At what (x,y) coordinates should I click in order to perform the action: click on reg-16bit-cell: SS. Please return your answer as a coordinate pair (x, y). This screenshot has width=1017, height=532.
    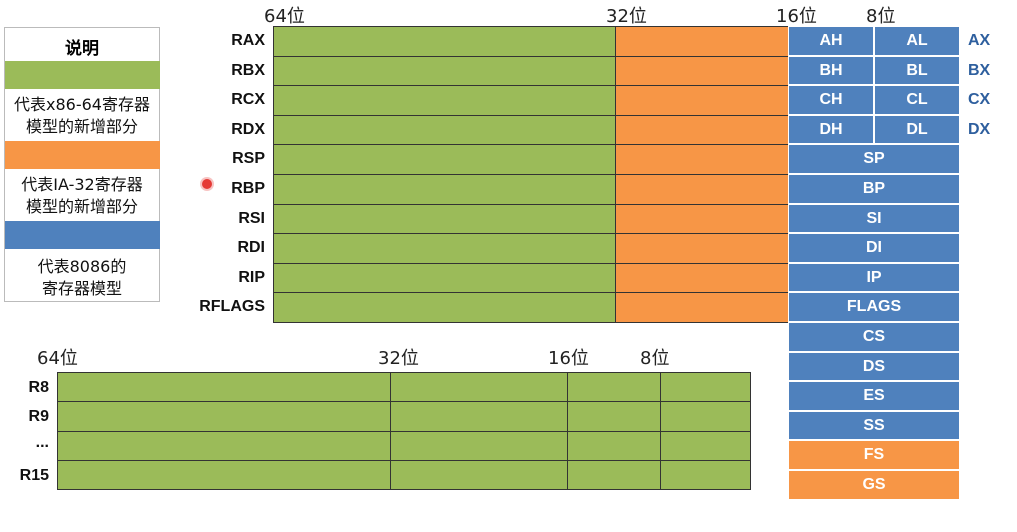
    Looking at the image, I should click on (874, 425).